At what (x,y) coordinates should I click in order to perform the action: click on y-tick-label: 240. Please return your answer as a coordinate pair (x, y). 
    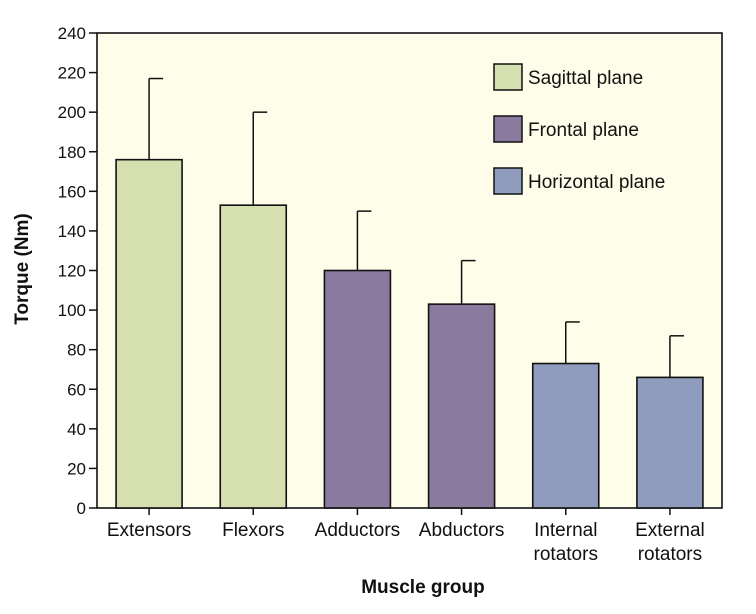
    Looking at the image, I should click on (72, 33).